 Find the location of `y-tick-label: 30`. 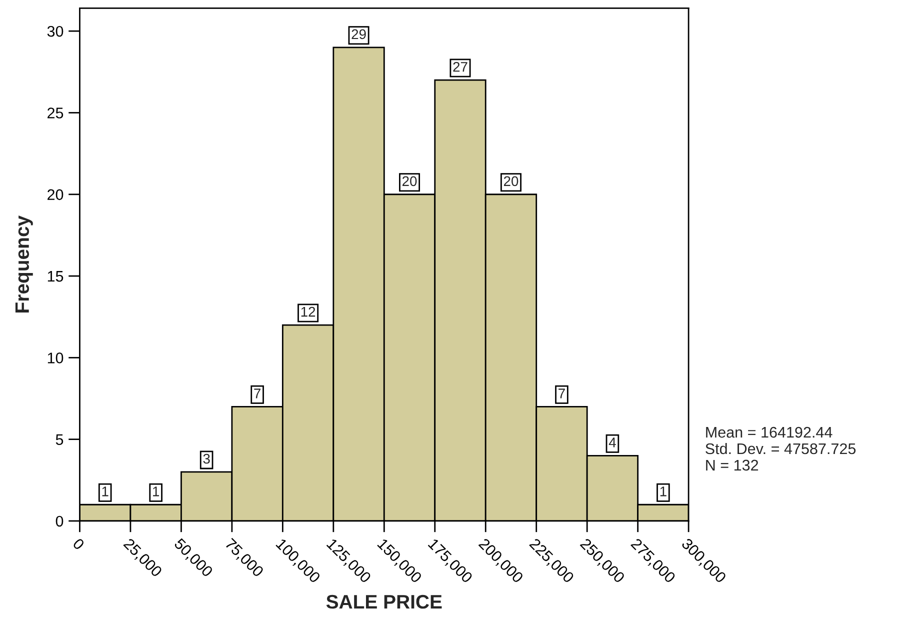

y-tick-label: 30 is located at coordinates (55, 31).